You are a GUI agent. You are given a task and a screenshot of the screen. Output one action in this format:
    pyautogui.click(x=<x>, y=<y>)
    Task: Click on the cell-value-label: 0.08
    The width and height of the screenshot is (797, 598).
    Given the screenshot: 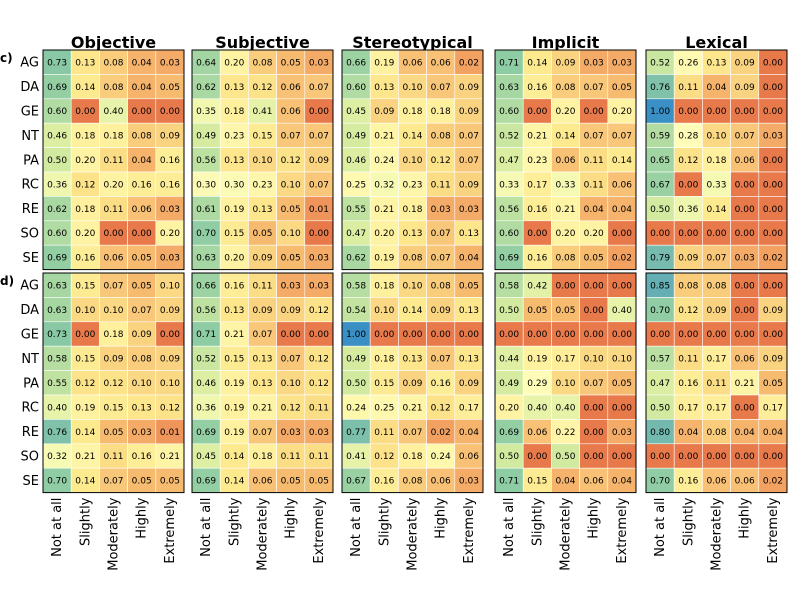 What is the action you would take?
    pyautogui.click(x=113, y=63)
    